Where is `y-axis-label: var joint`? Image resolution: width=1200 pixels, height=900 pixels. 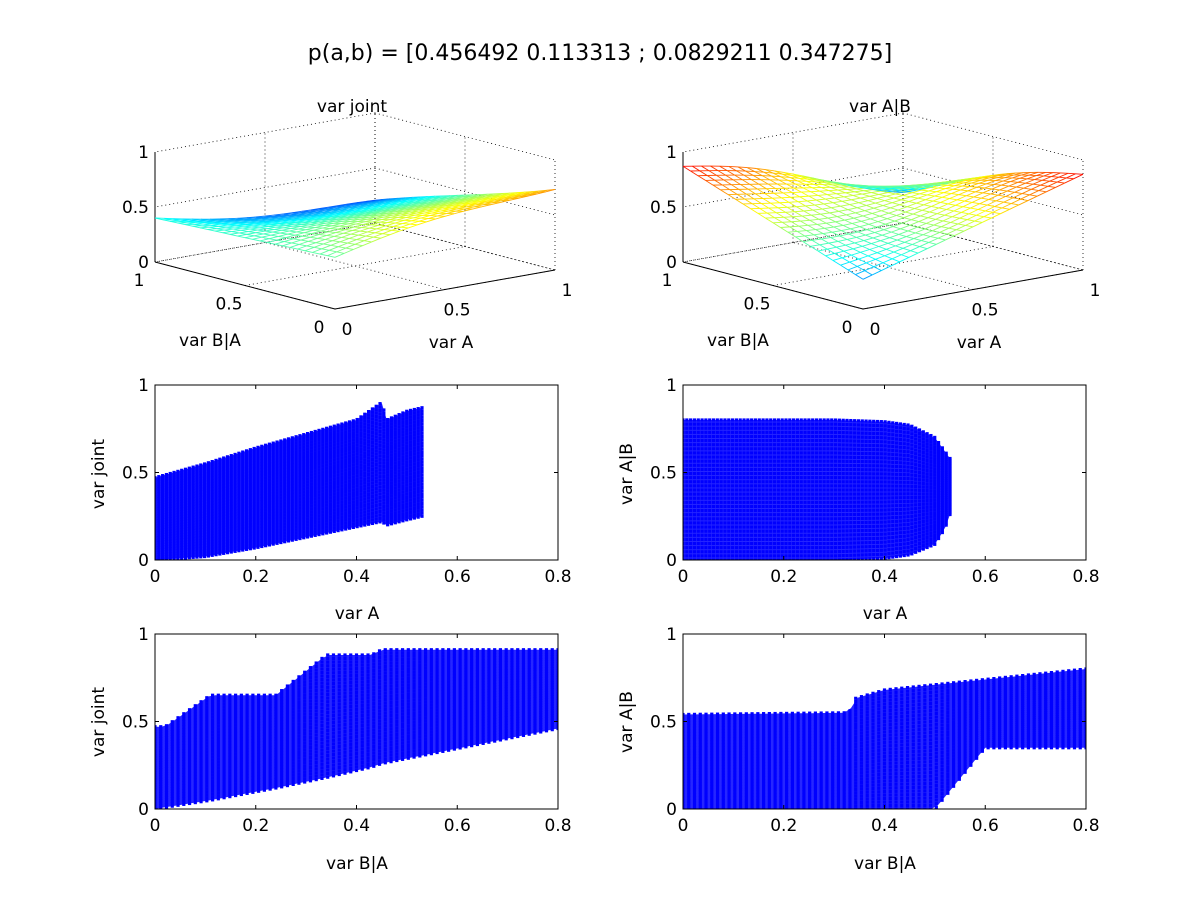 y-axis-label: var joint is located at coordinates (99, 474).